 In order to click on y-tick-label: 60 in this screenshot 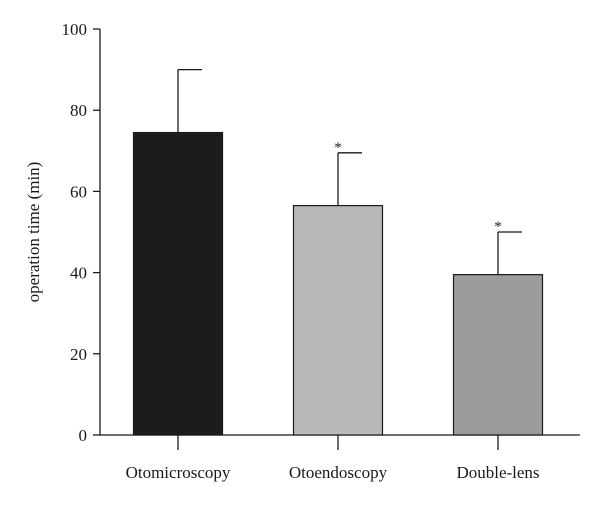, I will do `click(78, 191)`.